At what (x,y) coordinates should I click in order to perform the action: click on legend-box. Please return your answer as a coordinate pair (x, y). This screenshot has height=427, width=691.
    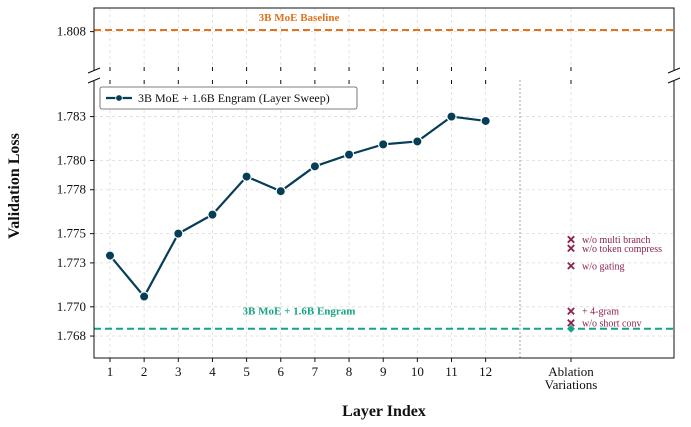
    Looking at the image, I should click on (228, 98).